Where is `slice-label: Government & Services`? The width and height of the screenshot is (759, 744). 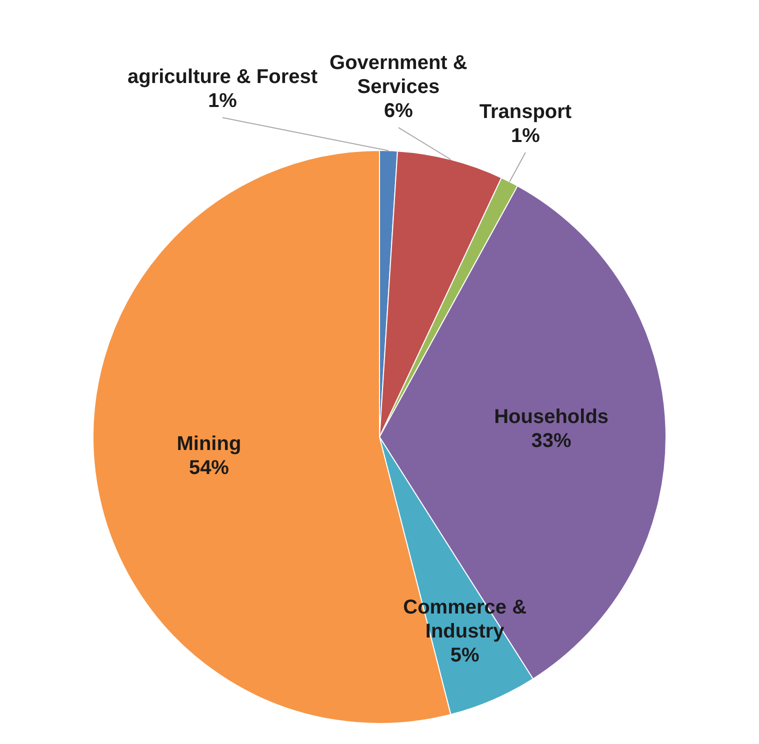 slice-label: Government & Services is located at coordinates (399, 75).